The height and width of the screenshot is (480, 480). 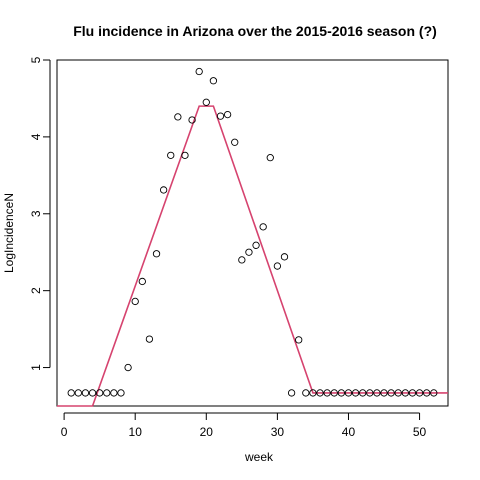 I want to click on x-axis: 0 10 20 30 40 50, so click(x=244, y=425).